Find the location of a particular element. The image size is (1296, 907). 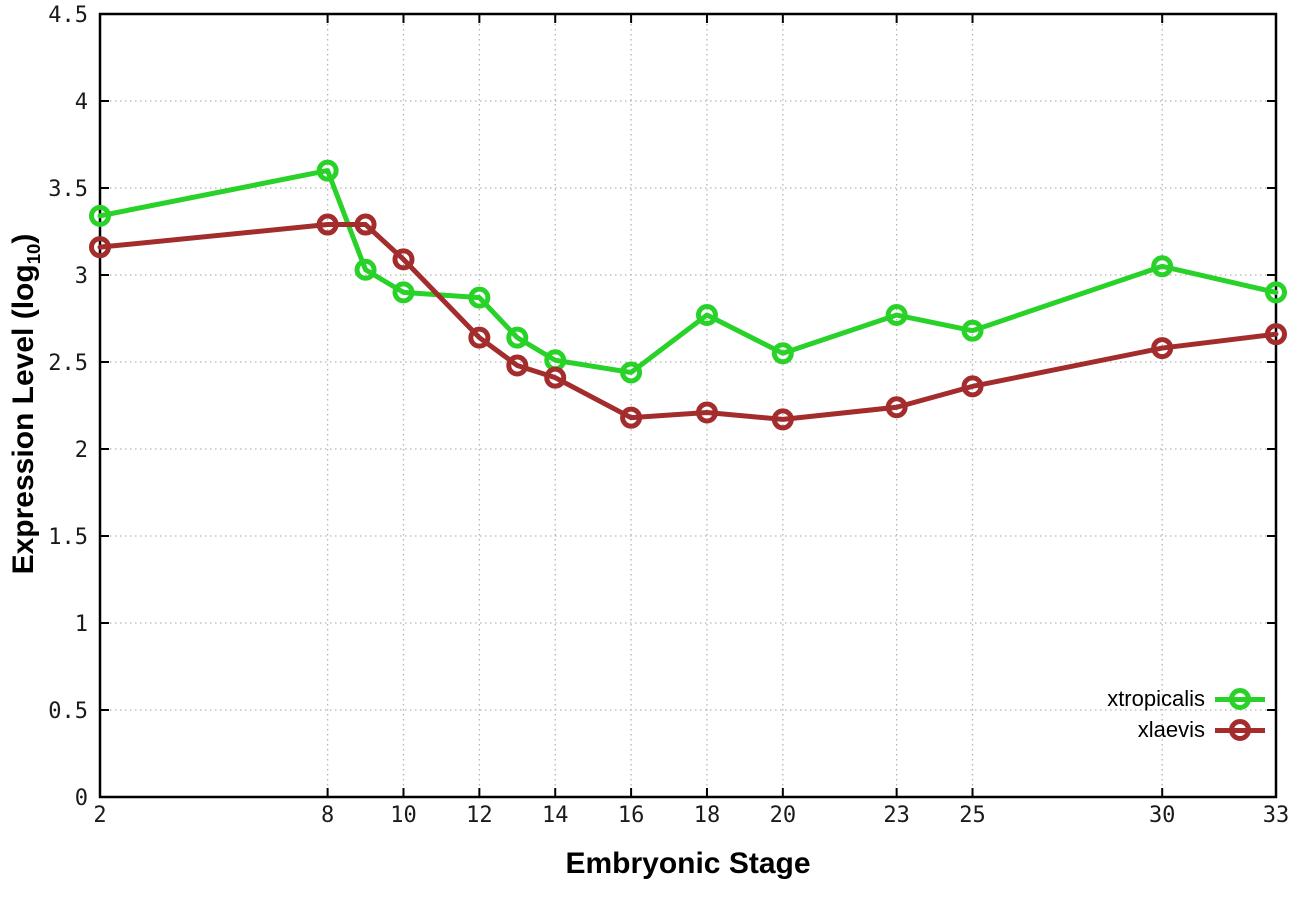

x-tick-label: 23 is located at coordinates (896, 815).